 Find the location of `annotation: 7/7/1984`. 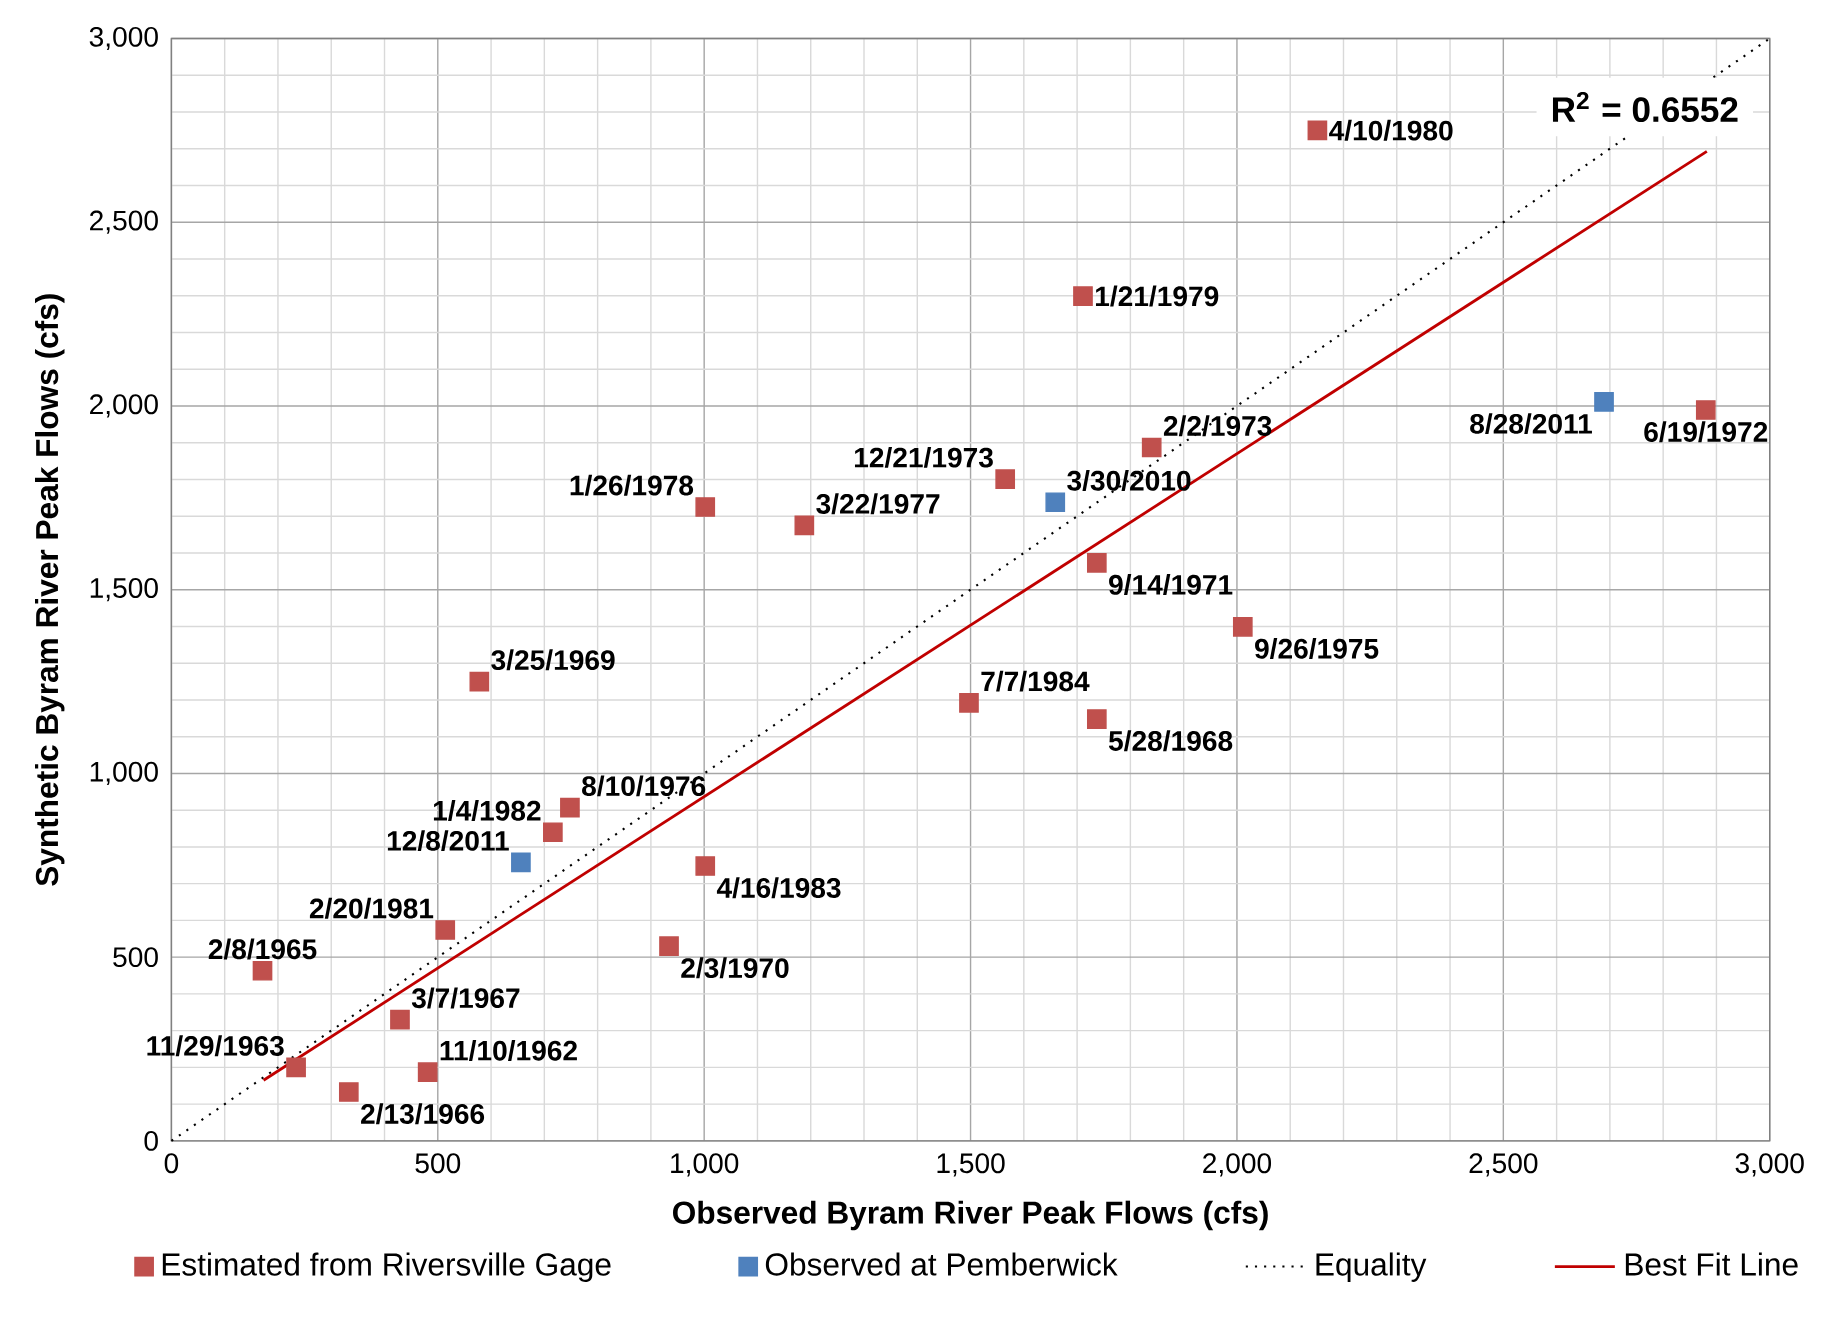

annotation: 7/7/1984 is located at coordinates (1035, 681).